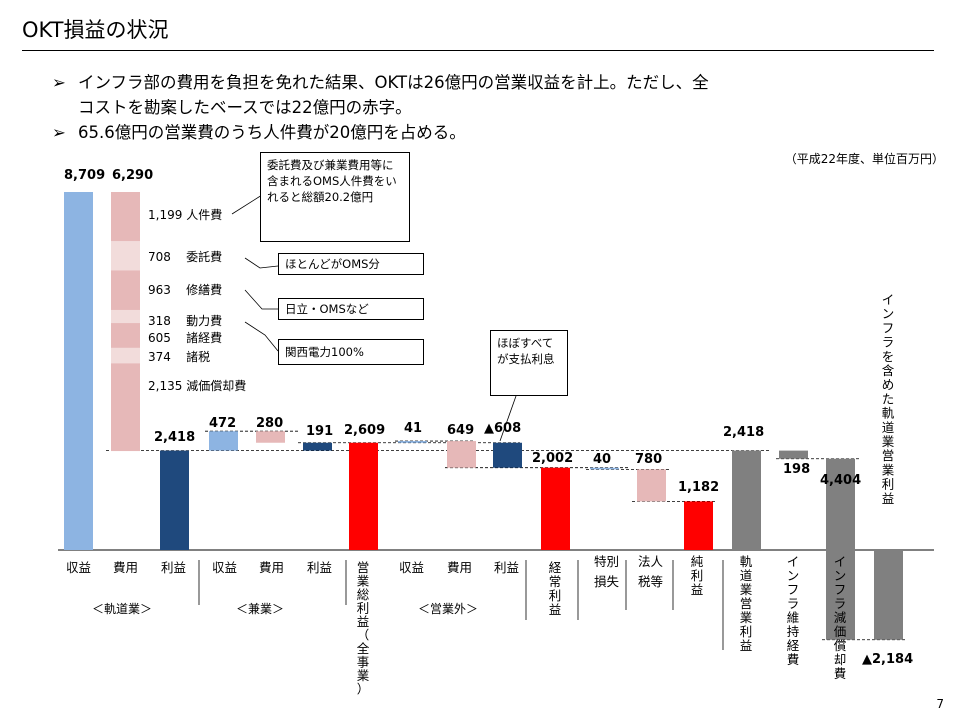 This screenshot has width=960, height=720. I want to click on category-label-2: 費用, so click(125, 567).